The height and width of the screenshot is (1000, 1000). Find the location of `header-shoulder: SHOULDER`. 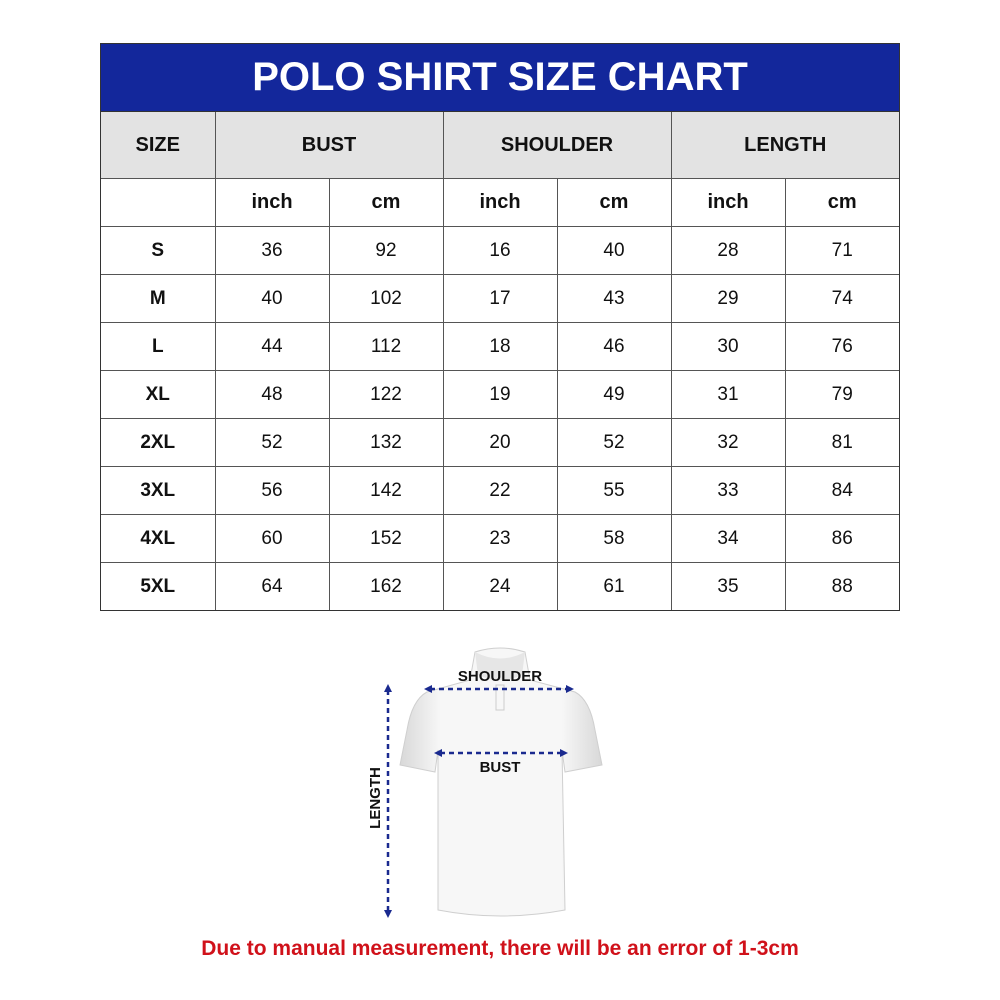

header-shoulder: SHOULDER is located at coordinates (557, 145).